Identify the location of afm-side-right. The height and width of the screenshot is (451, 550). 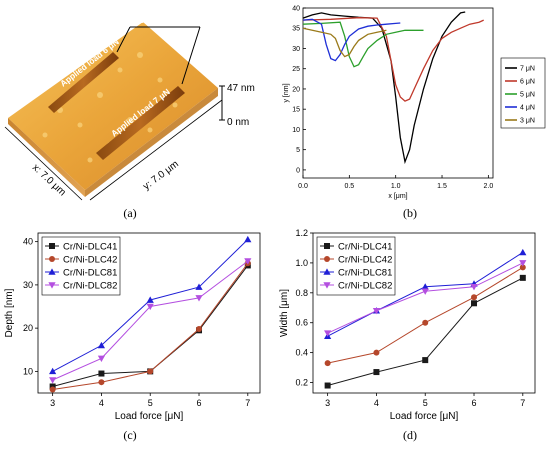
(151, 142).